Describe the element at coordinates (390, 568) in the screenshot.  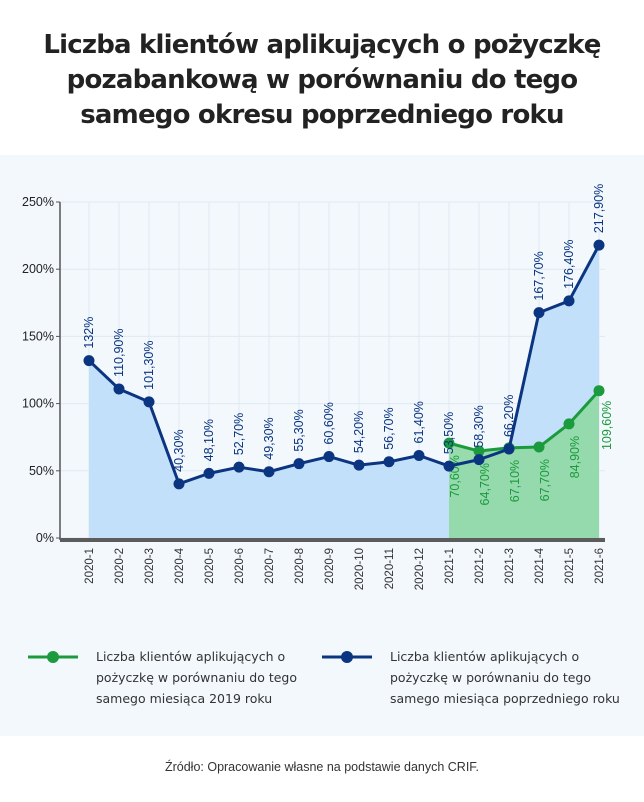
I see `x-tick-label: 2020-11` at that location.